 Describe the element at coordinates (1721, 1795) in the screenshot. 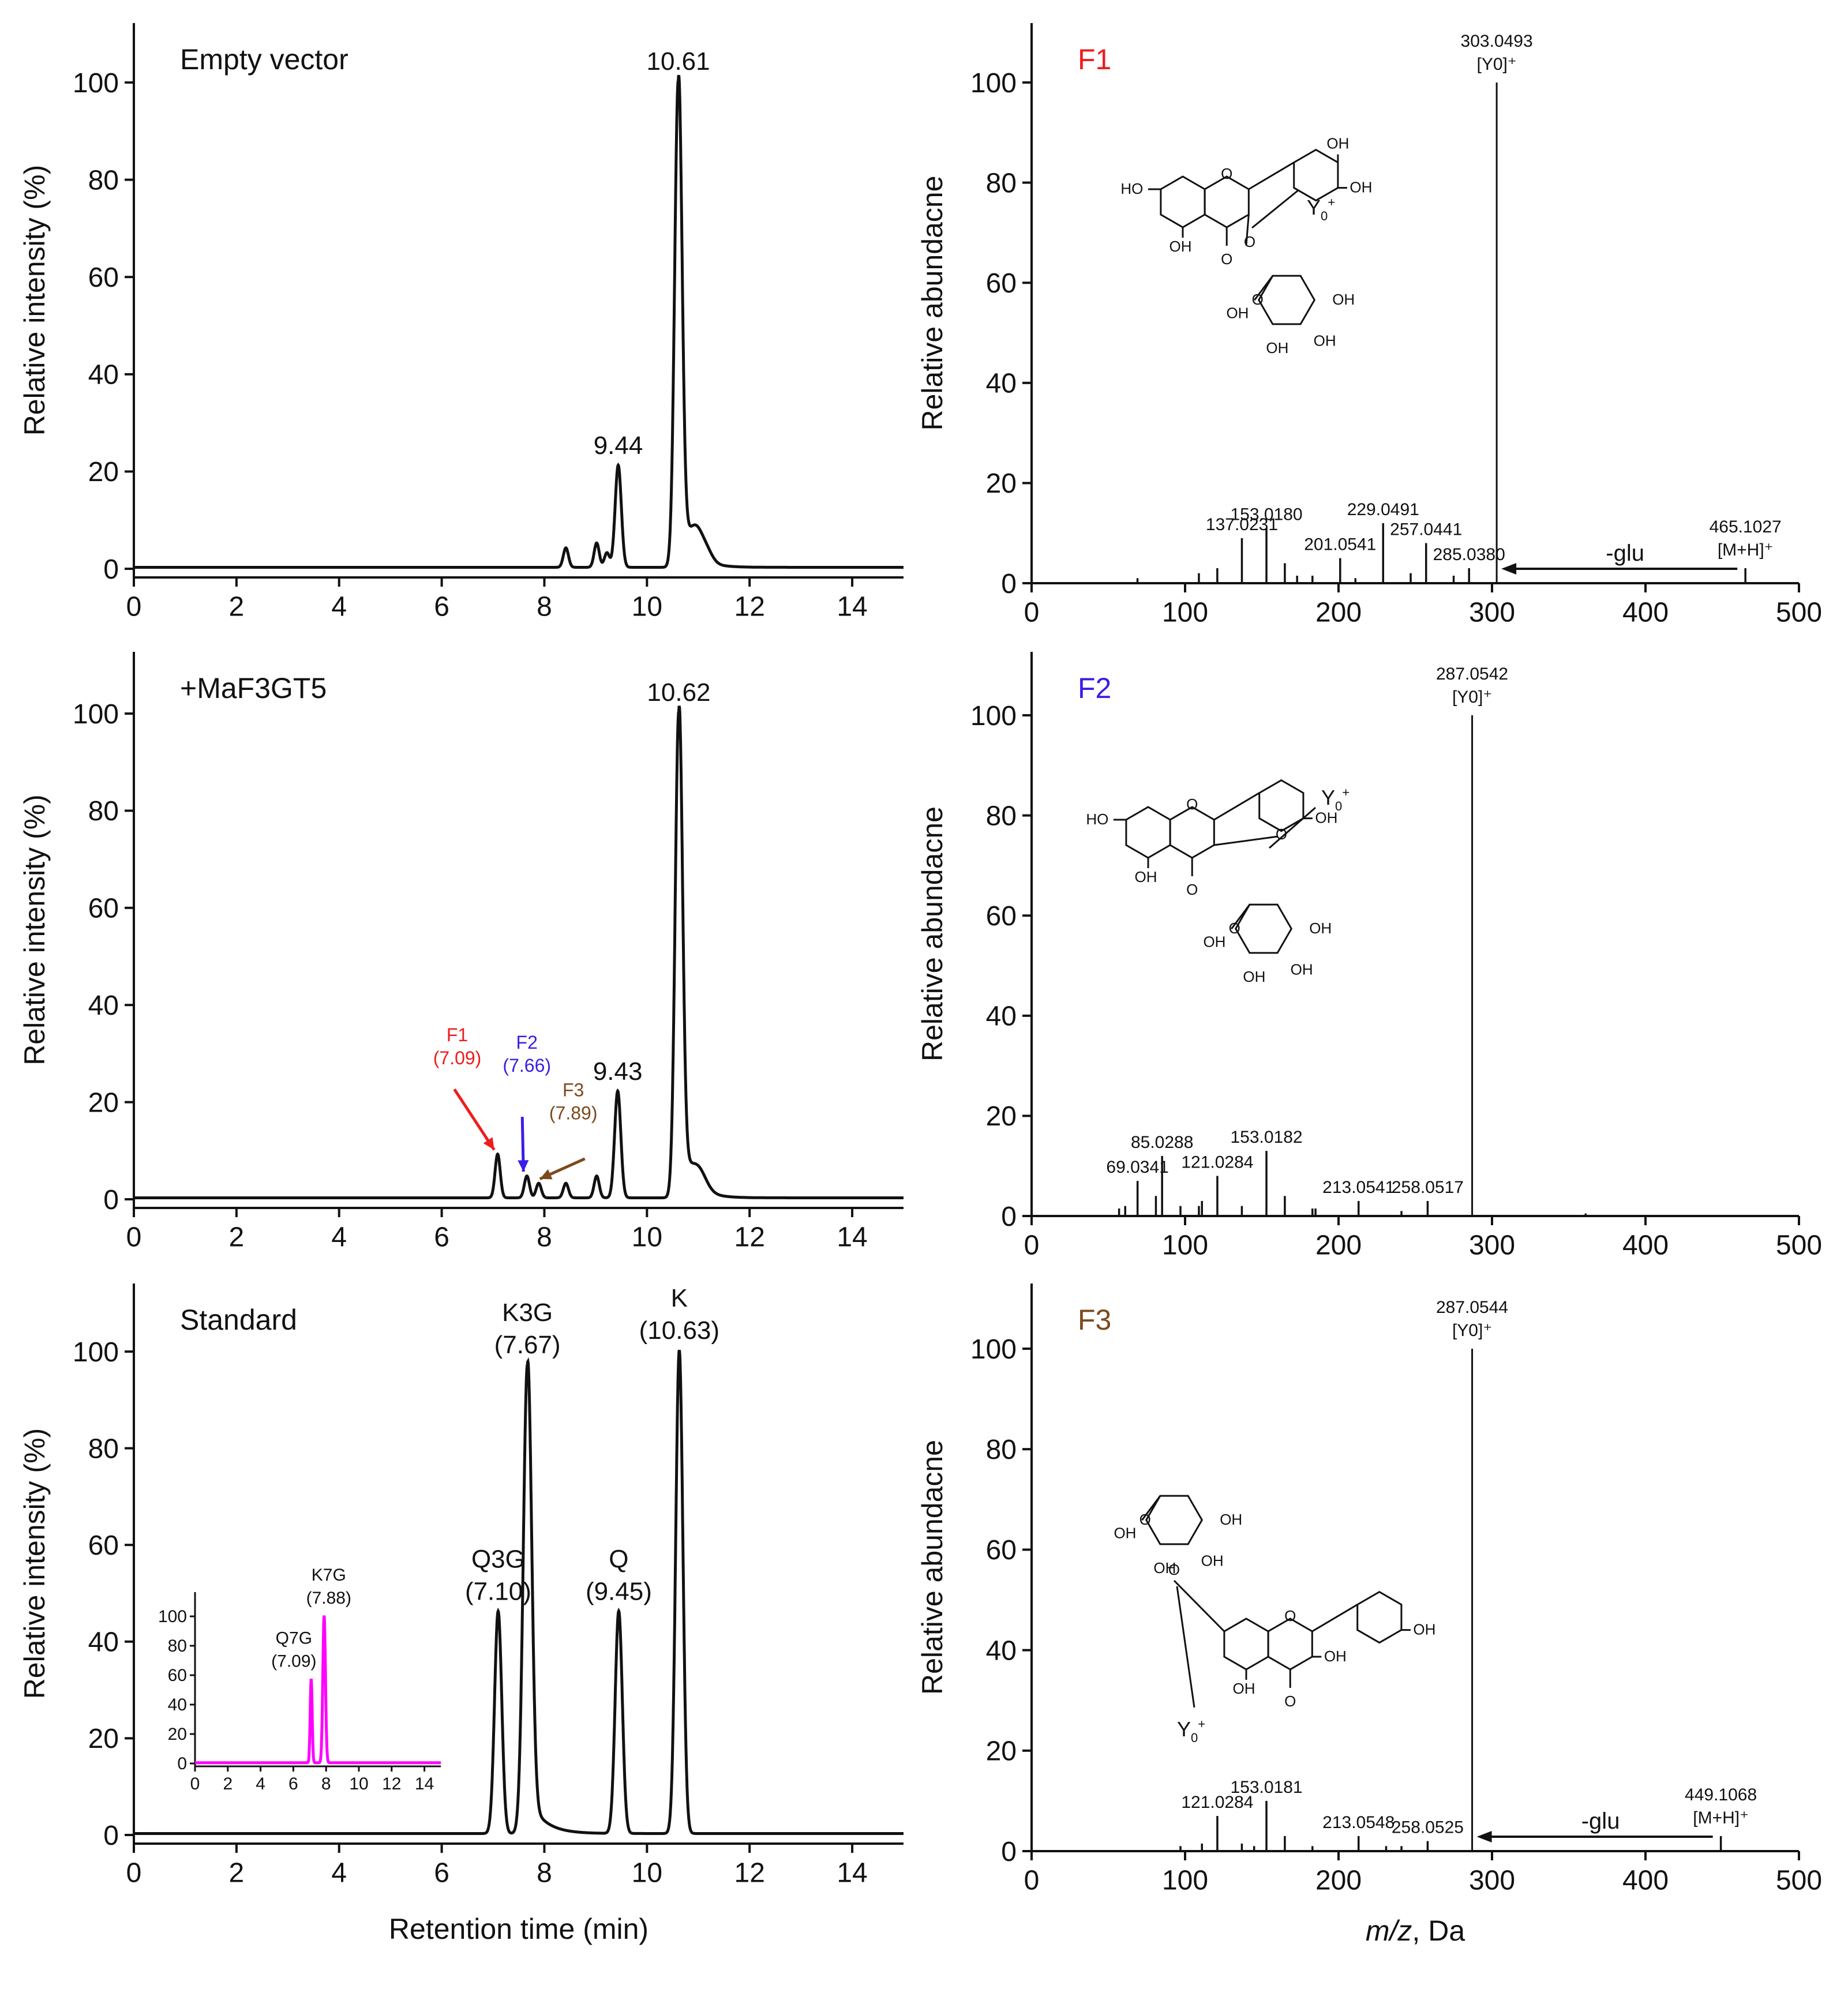

I see `ms-peak-label: 449.1068` at that location.